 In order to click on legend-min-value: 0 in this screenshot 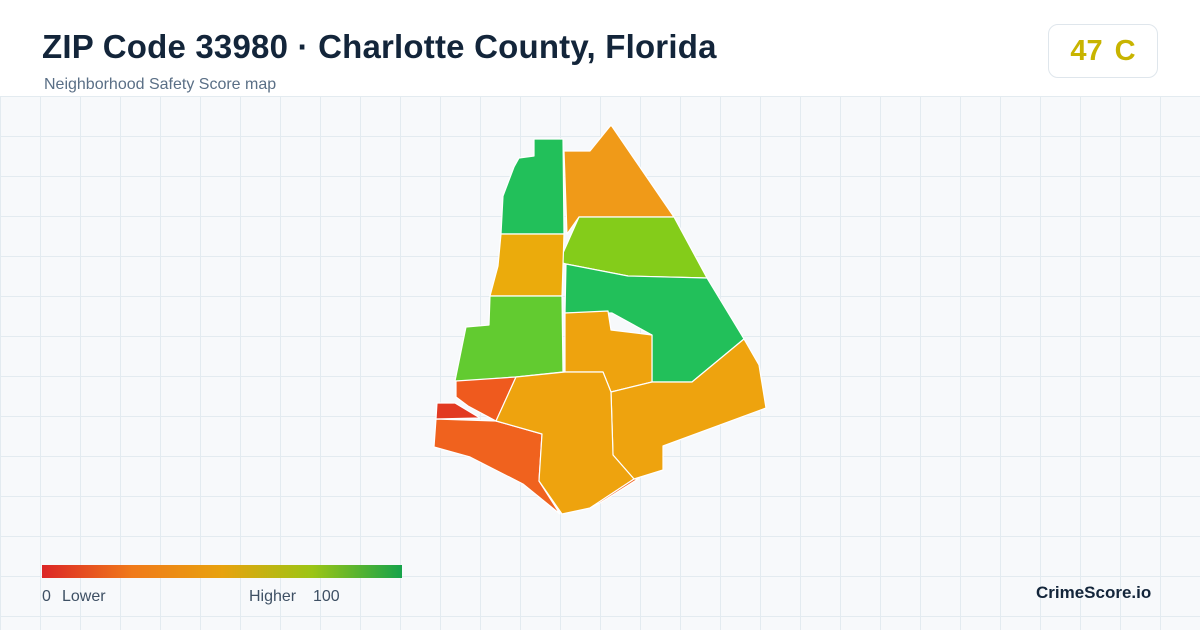, I will do `click(46, 596)`.